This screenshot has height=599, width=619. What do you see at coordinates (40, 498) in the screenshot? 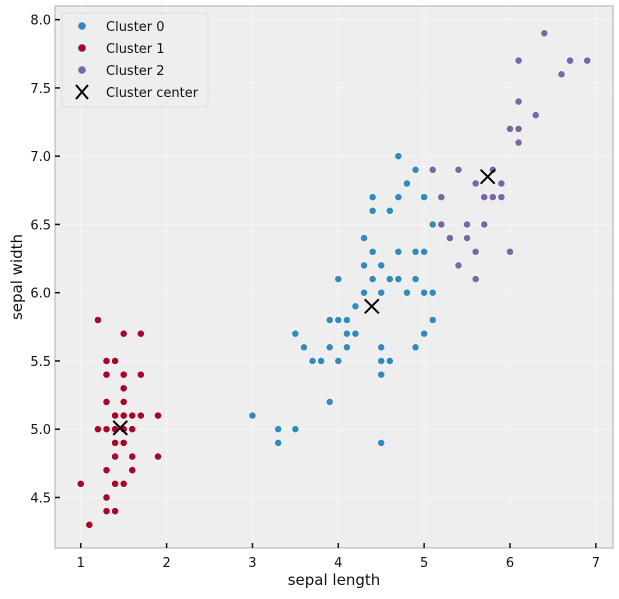
I see `y-tick-label: 4.5` at bounding box center [40, 498].